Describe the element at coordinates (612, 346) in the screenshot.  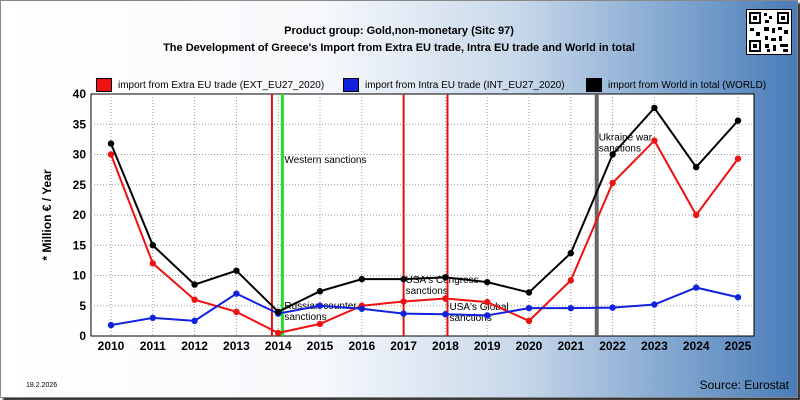
I see `x-tick-label: 2022` at that location.